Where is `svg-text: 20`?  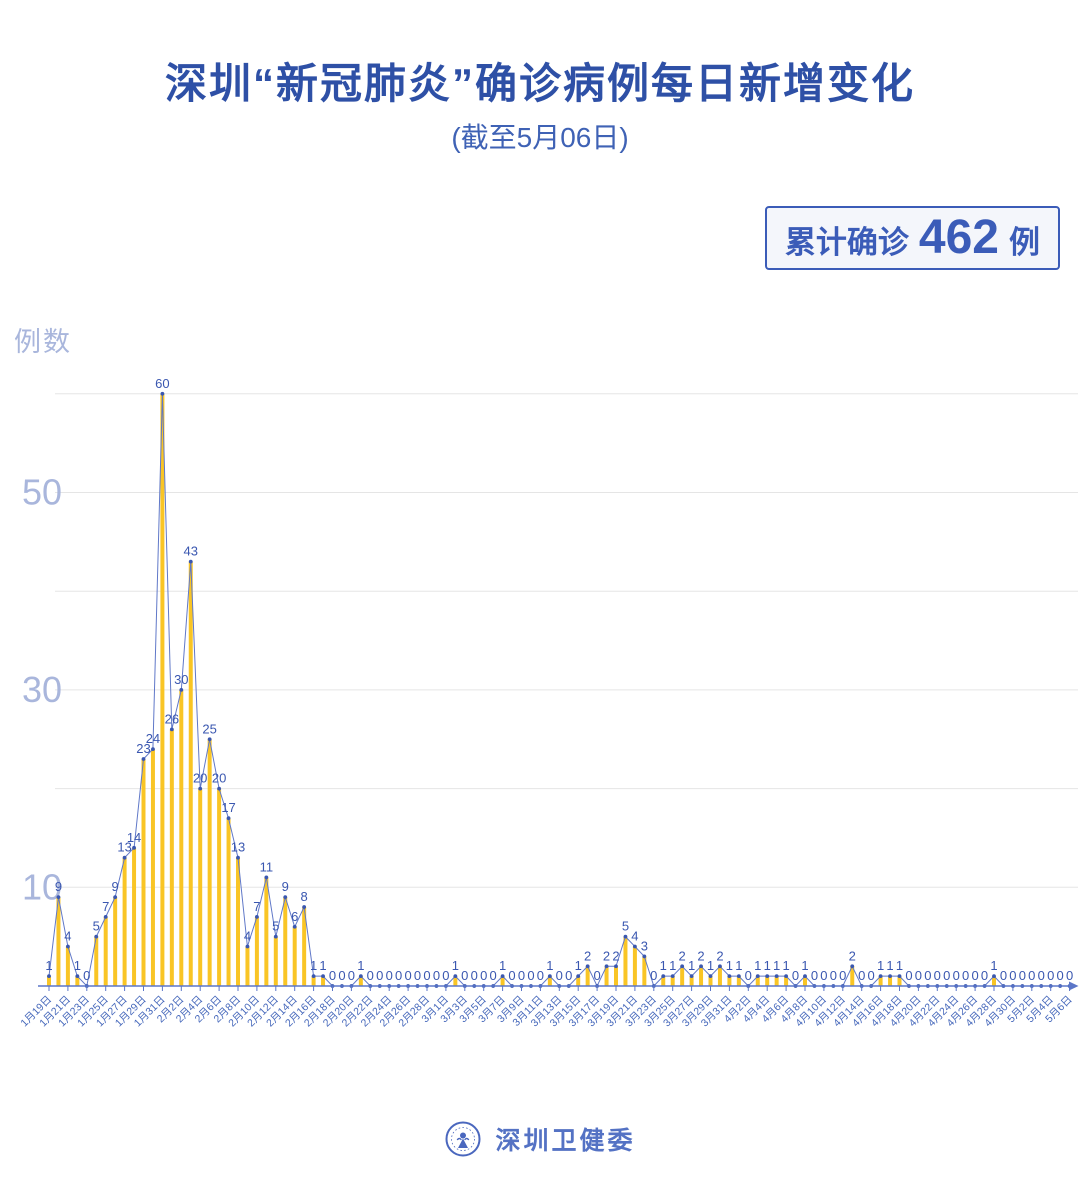
svg-text: 20 is located at coordinates (219, 778).